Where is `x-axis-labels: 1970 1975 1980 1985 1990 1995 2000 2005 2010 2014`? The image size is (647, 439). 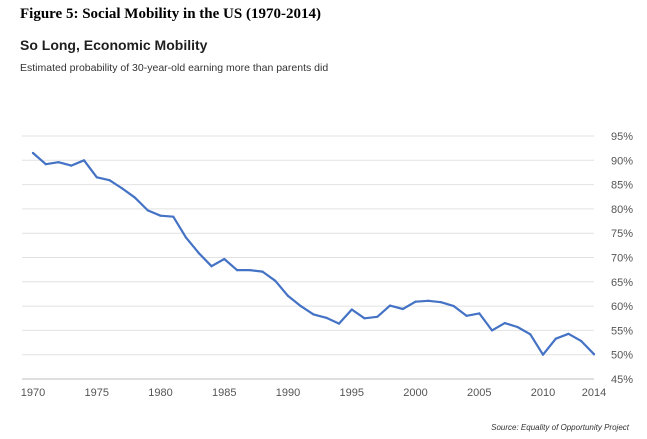 x-axis-labels: 1970 1975 1980 1985 1990 1995 2000 2005 2010 2014 is located at coordinates (313, 393).